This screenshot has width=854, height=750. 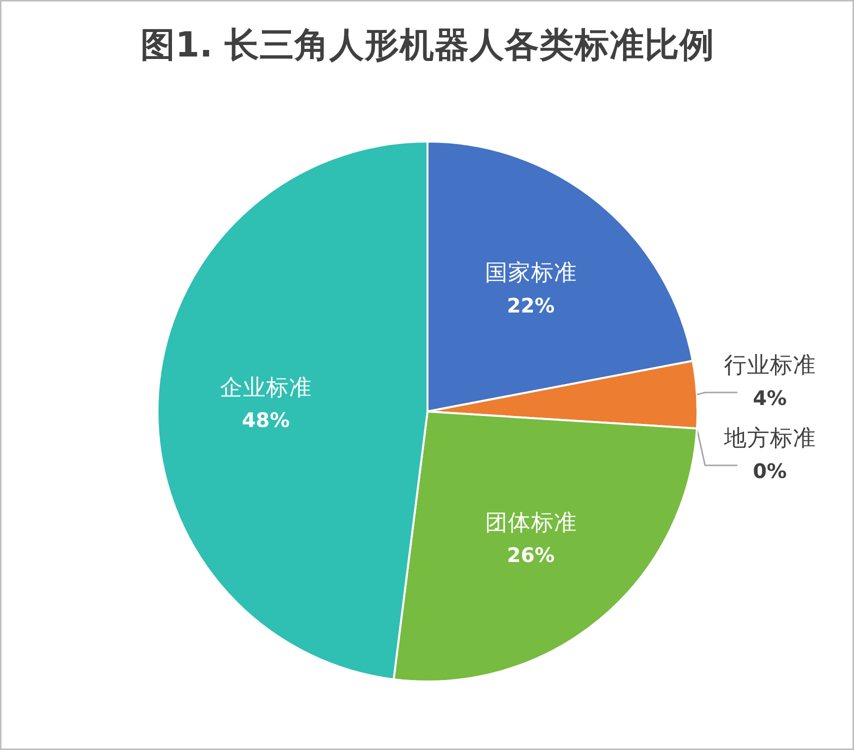 What do you see at coordinates (770, 438) in the screenshot?
I see `category-label: 地方标准` at bounding box center [770, 438].